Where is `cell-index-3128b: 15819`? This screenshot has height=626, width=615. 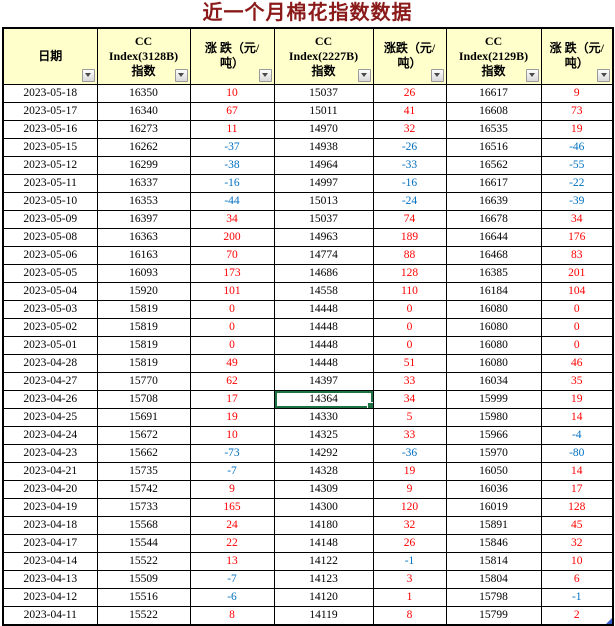
cell-index-3128b: 15819 is located at coordinates (143, 363).